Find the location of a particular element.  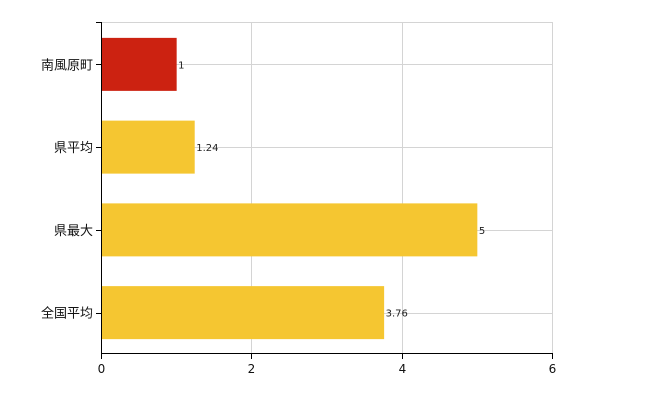

x-tick-label: 2 is located at coordinates (252, 369).